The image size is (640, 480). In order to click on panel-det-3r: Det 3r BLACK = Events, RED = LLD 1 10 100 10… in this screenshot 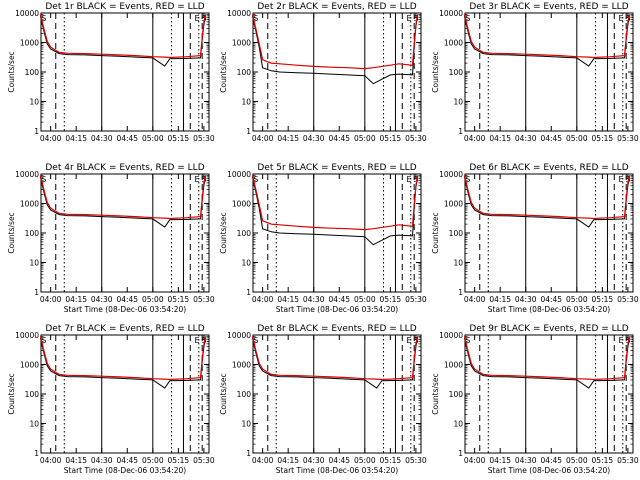, I will do `click(535, 72)`.